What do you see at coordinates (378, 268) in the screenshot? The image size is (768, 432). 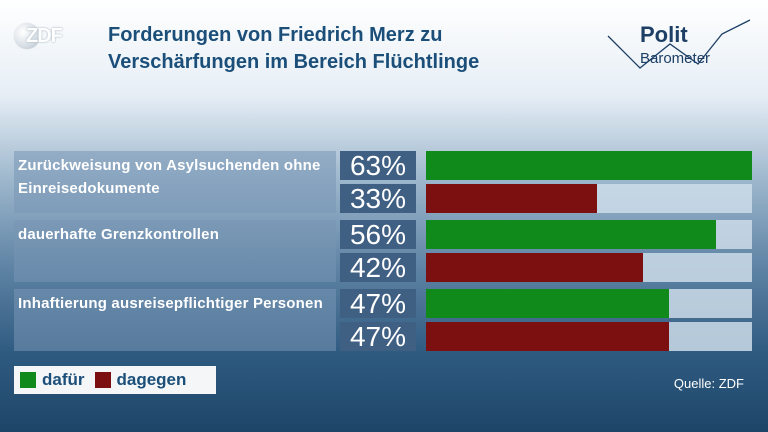 I see `value-label-against-2: 42%` at bounding box center [378, 268].